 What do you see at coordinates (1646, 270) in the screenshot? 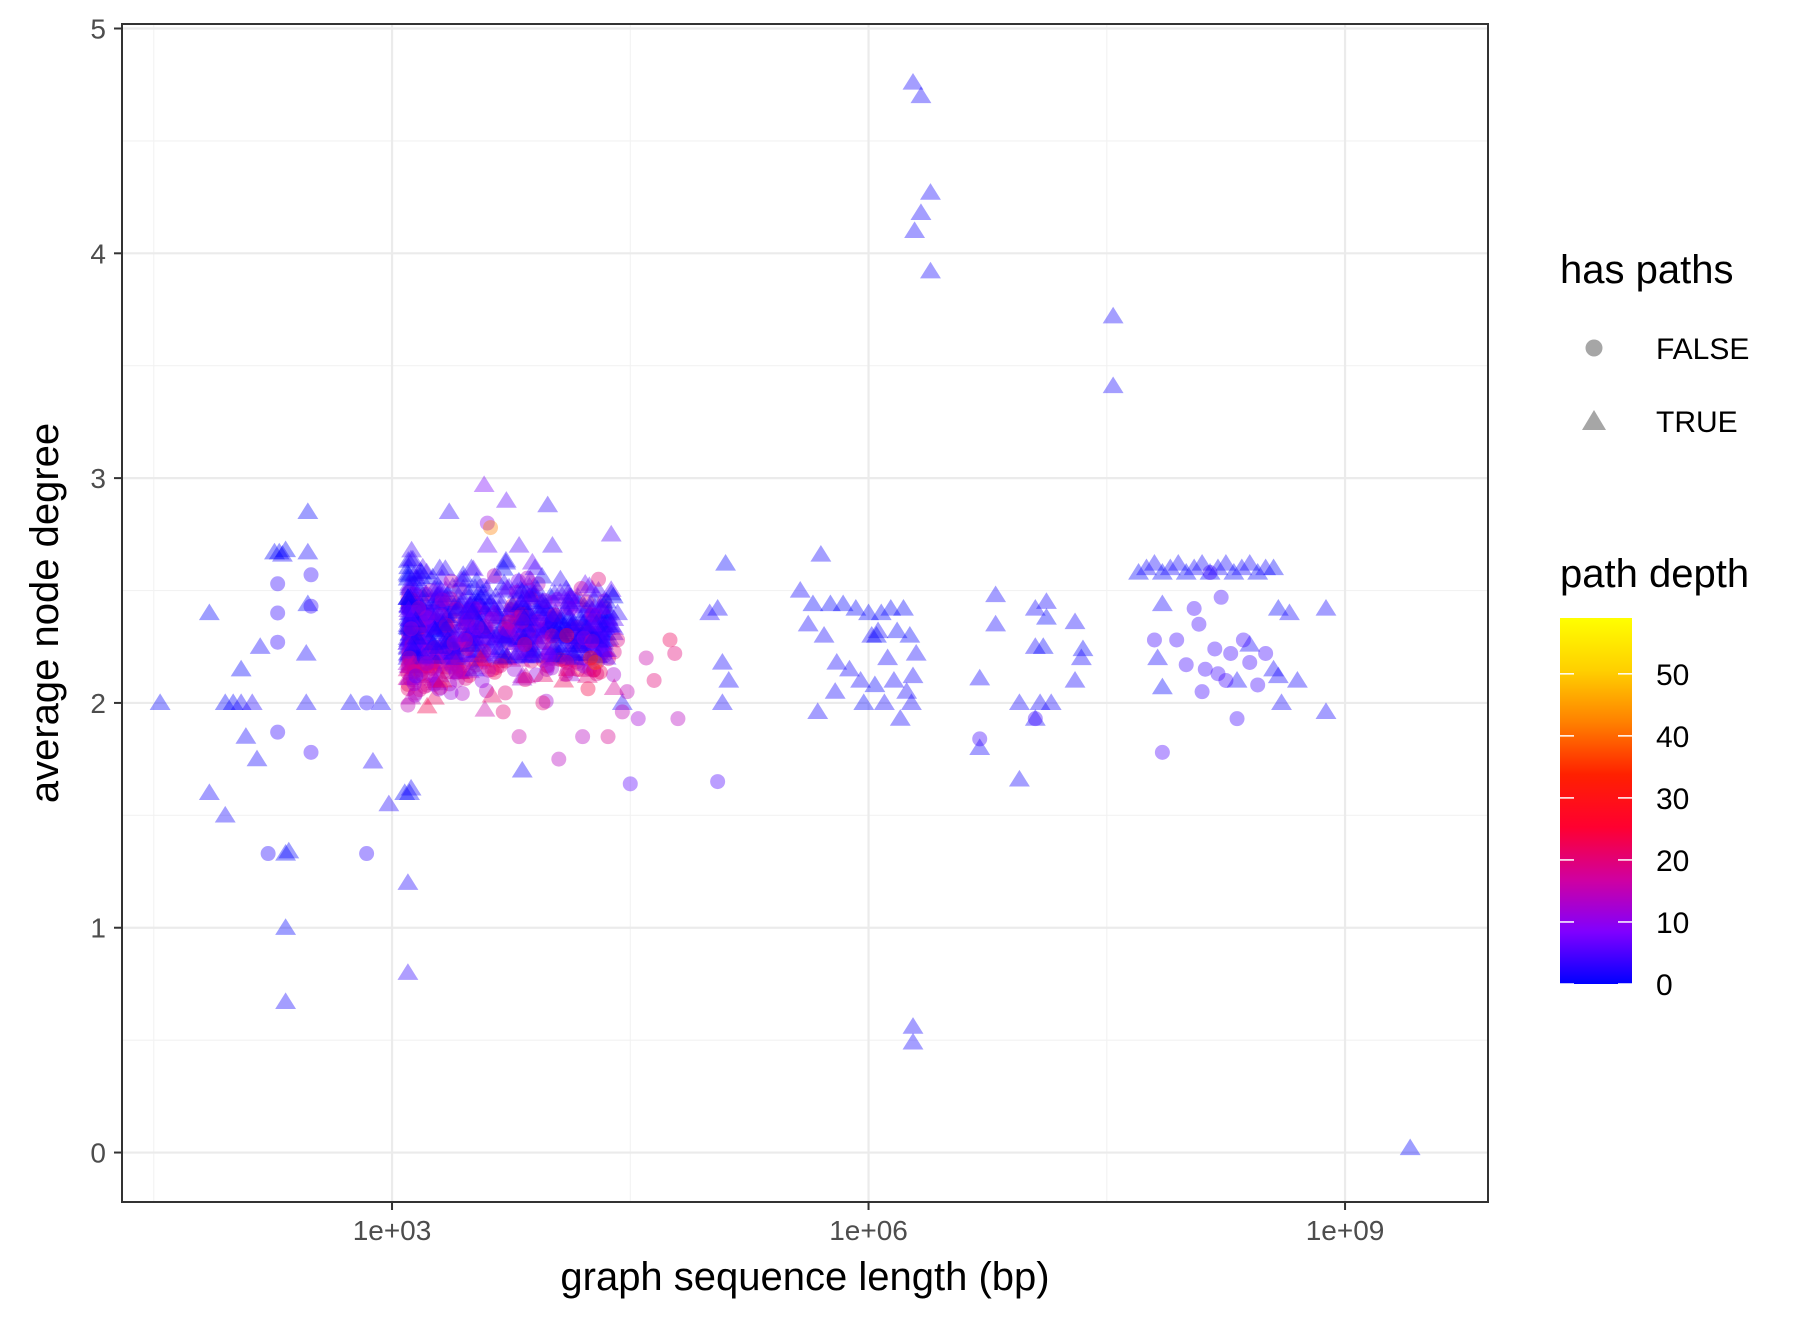
I see `shape-legend-title: has paths` at bounding box center [1646, 270].